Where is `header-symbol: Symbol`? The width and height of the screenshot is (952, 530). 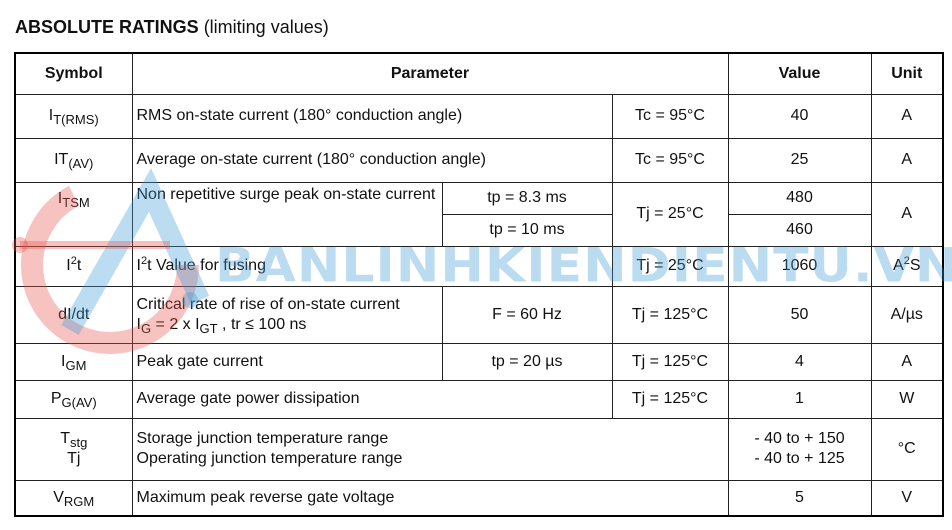 header-symbol: Symbol is located at coordinates (73, 73).